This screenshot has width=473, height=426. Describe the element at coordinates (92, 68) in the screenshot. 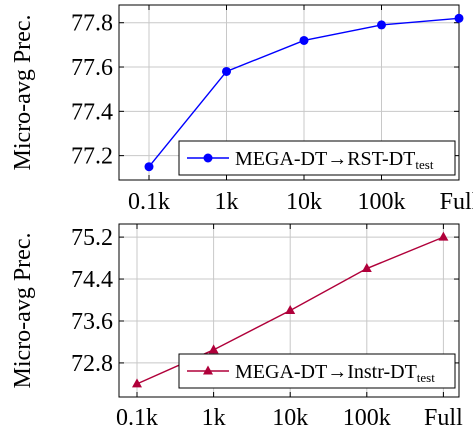

I see `y-tick-label: 77.6` at that location.